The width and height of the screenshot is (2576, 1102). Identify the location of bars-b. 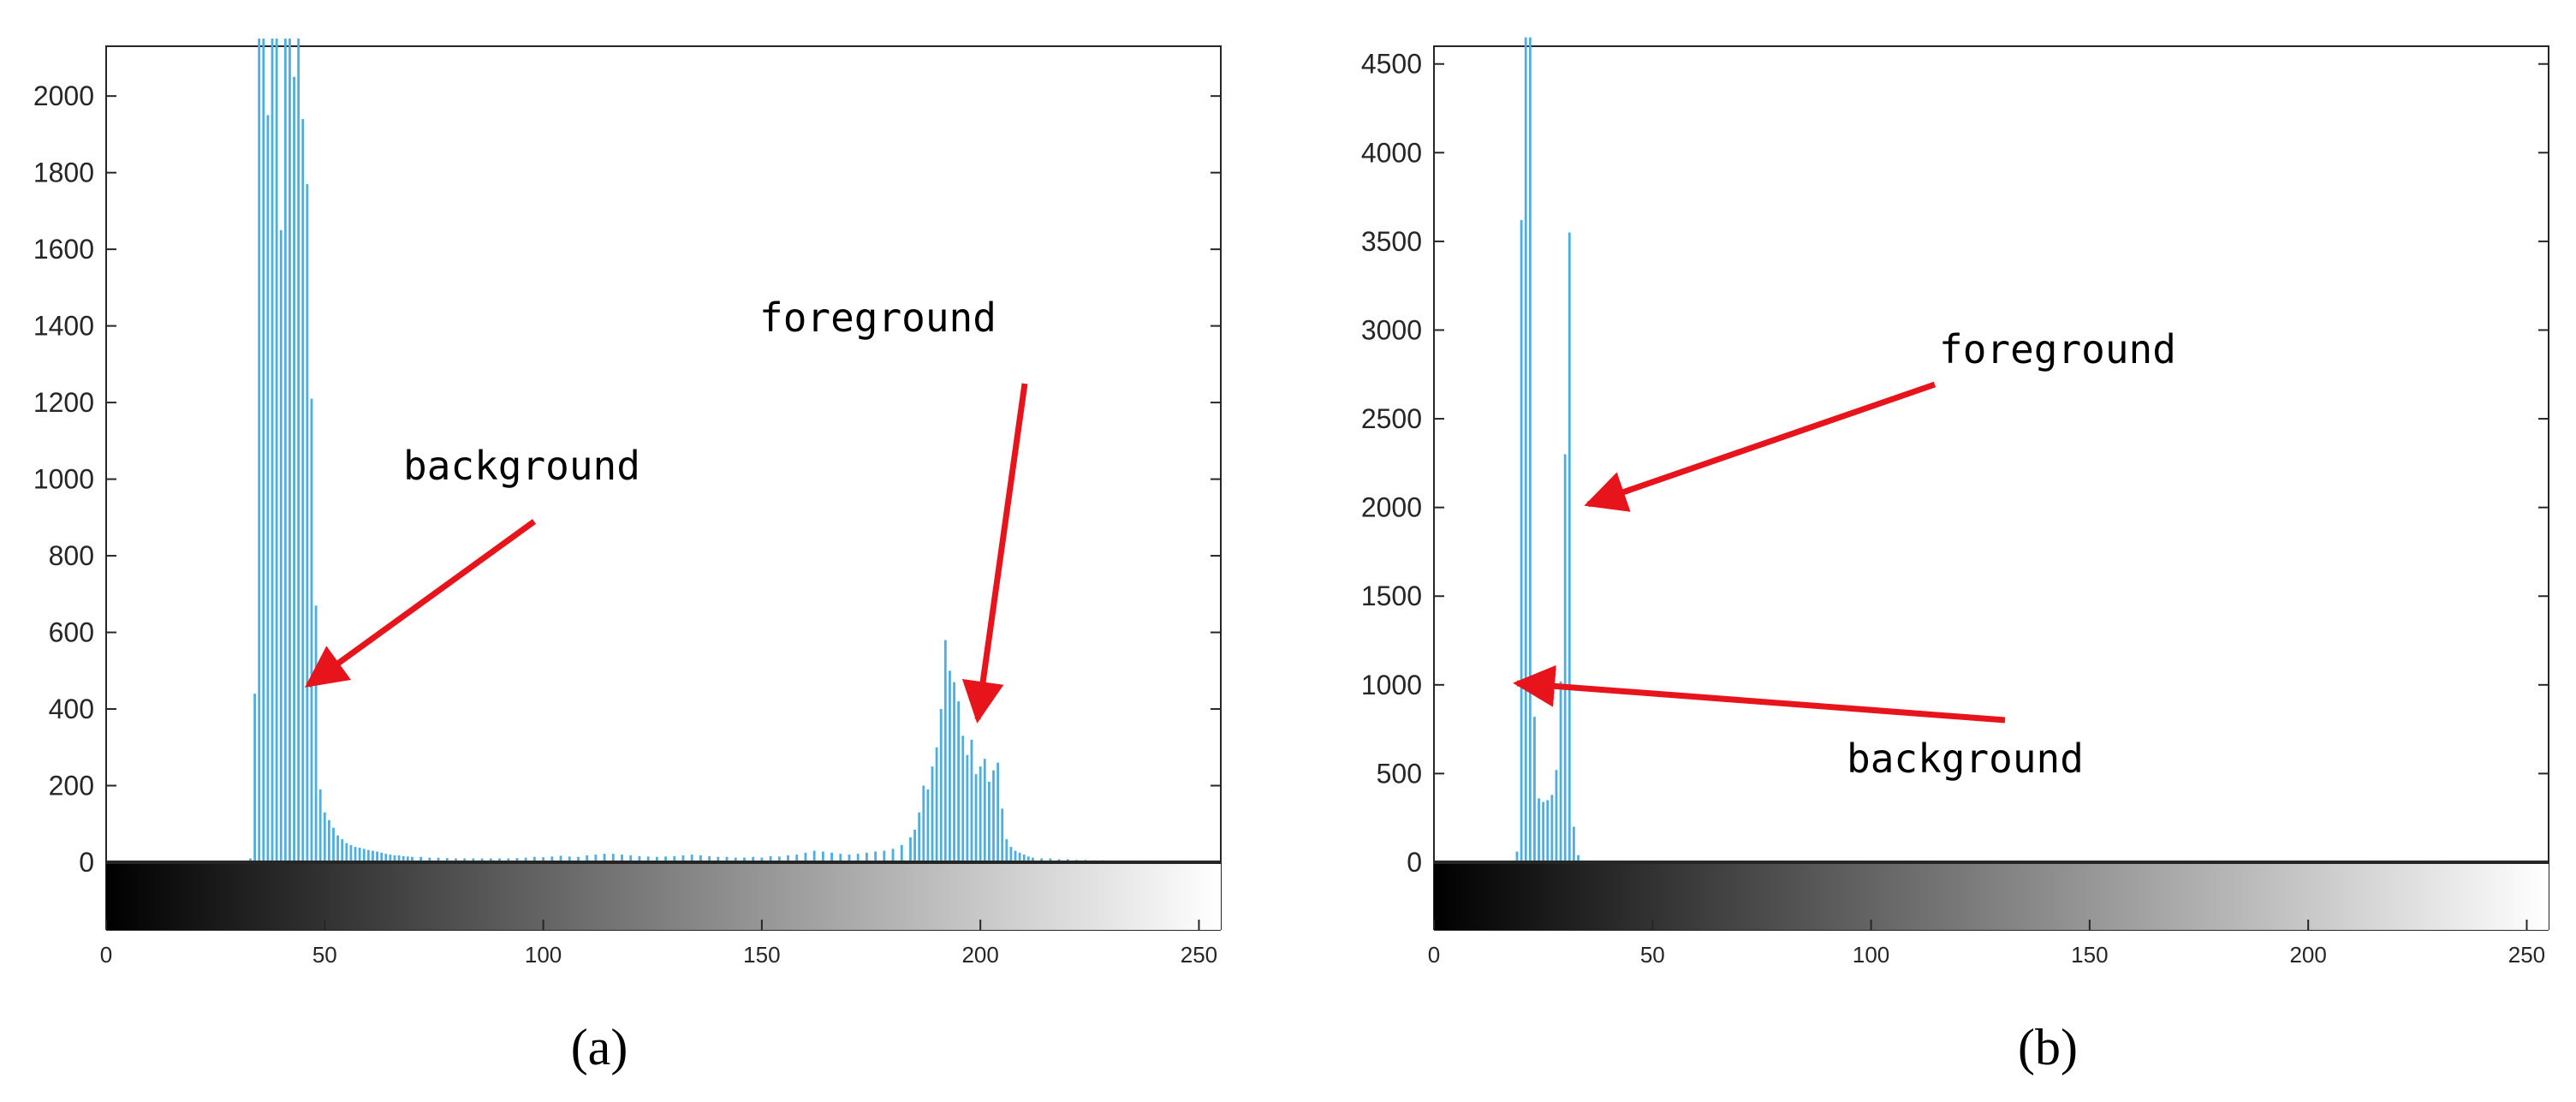
(1550, 450).